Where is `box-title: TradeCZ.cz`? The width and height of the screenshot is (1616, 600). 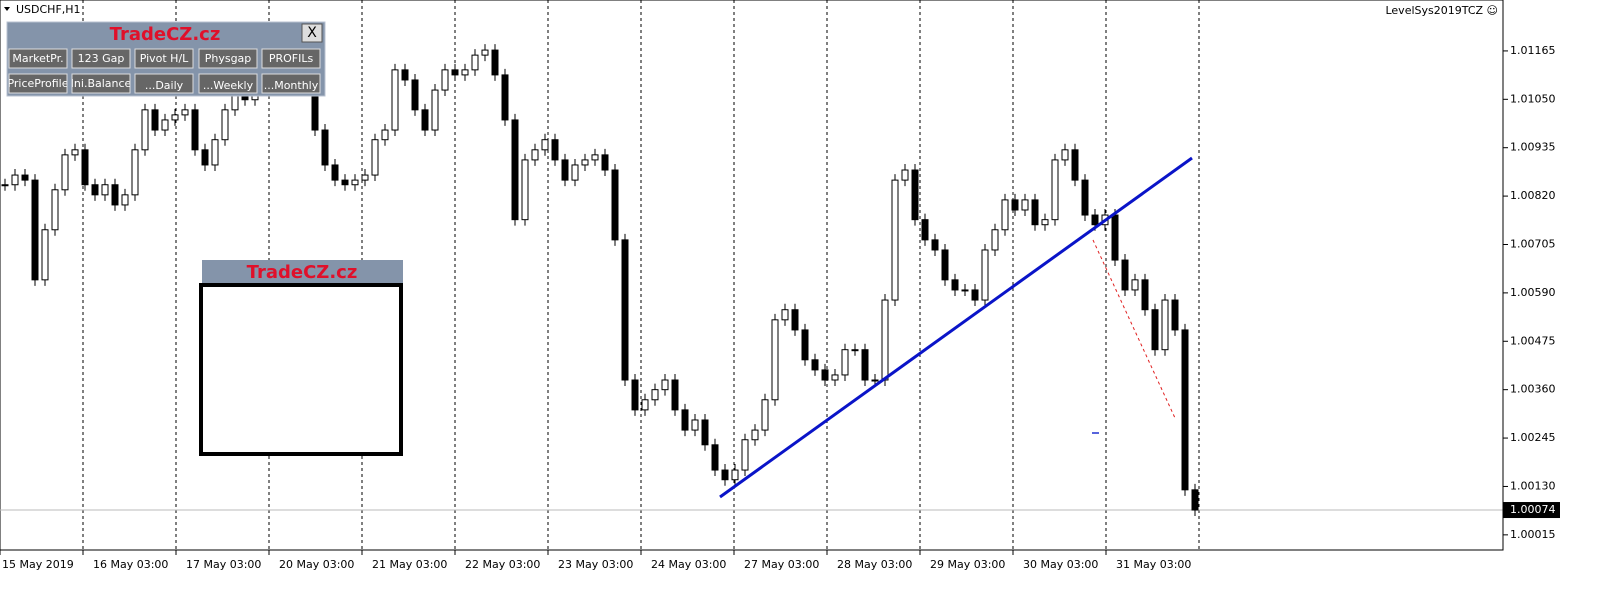 box-title: TradeCZ.cz is located at coordinates (302, 272).